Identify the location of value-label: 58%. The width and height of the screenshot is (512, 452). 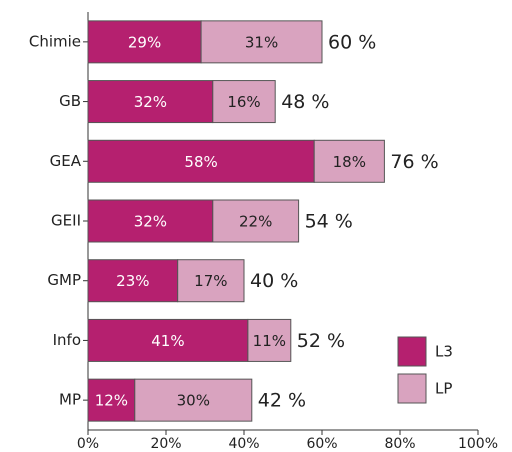
(200, 162).